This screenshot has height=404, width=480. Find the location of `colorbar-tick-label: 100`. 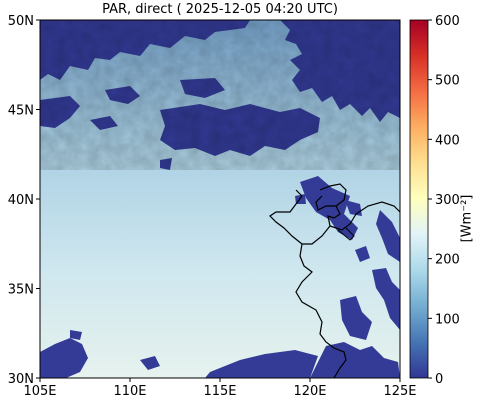

colorbar-tick-label: 100 is located at coordinates (447, 319).